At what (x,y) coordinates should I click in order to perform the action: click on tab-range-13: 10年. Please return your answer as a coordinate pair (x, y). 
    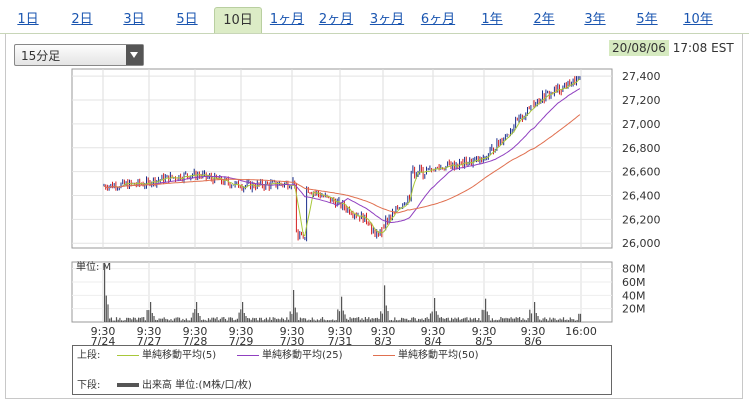
    Looking at the image, I should click on (698, 19).